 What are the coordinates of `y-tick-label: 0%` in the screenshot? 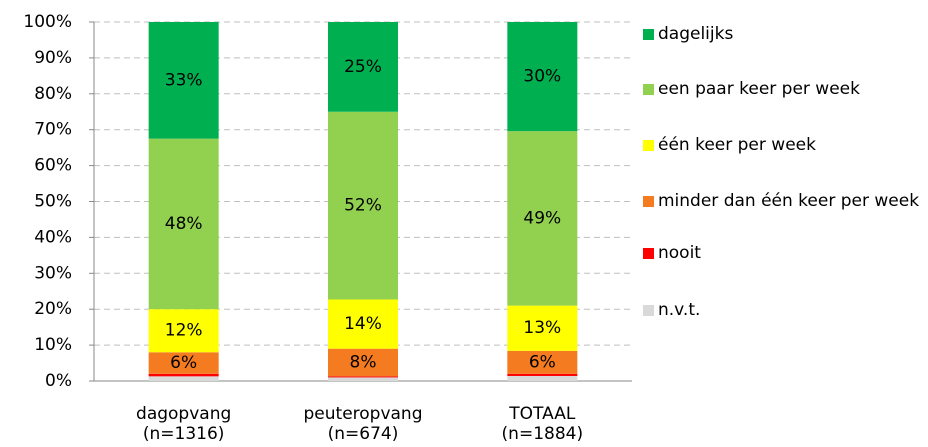 It's located at (58, 381).